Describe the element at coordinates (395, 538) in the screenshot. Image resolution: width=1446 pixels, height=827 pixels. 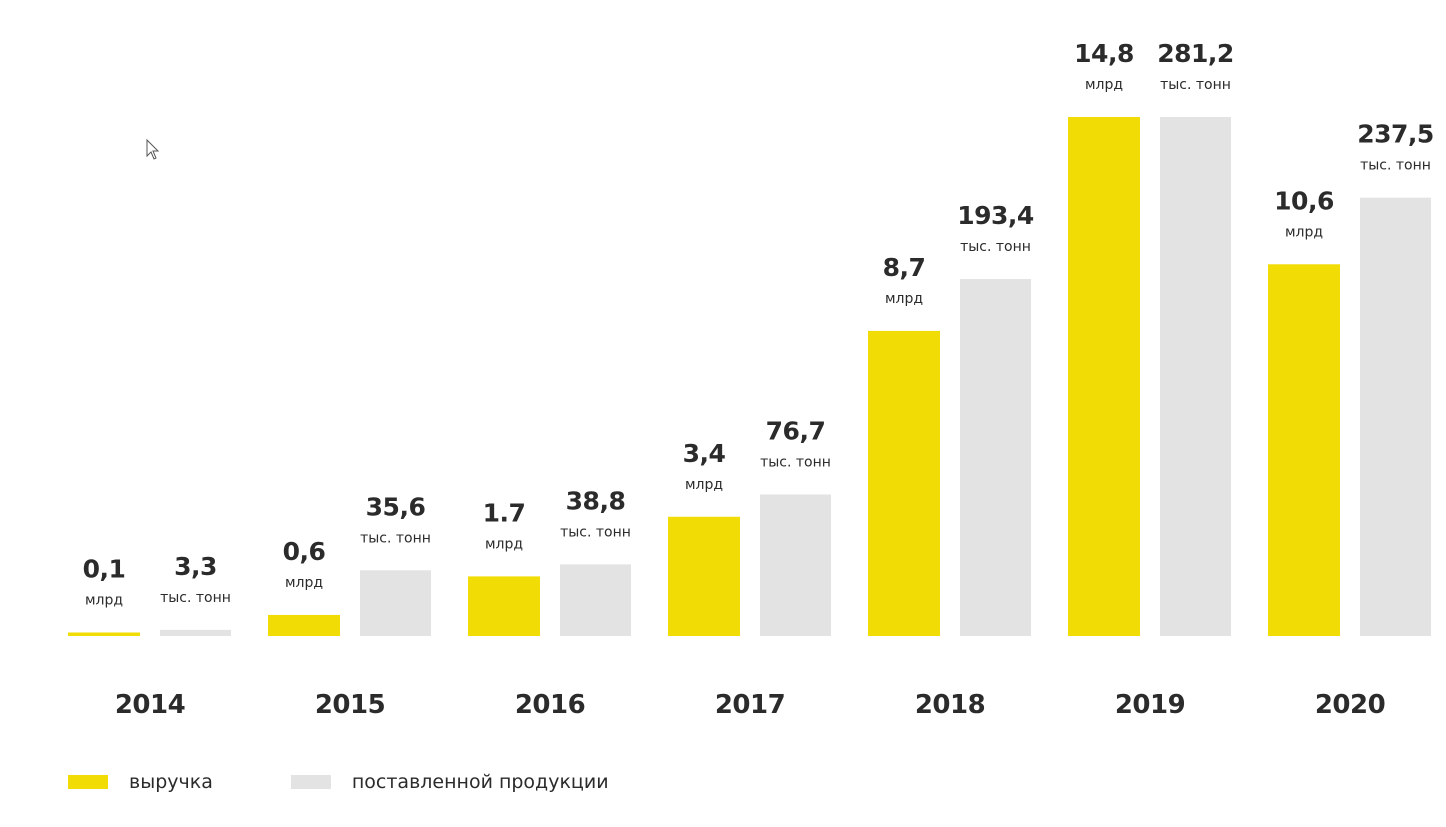
I see `unit-label-deliveries-2015: тыс. тонн` at that location.